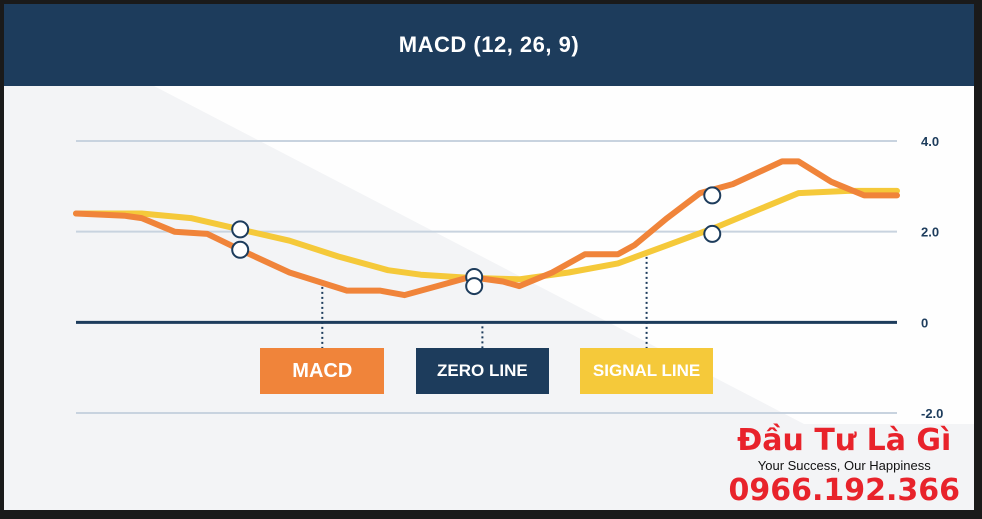 Image resolution: width=982 pixels, height=519 pixels. What do you see at coordinates (844, 440) in the screenshot?
I see `watermark-brand: Đầu Tư Là Gì` at bounding box center [844, 440].